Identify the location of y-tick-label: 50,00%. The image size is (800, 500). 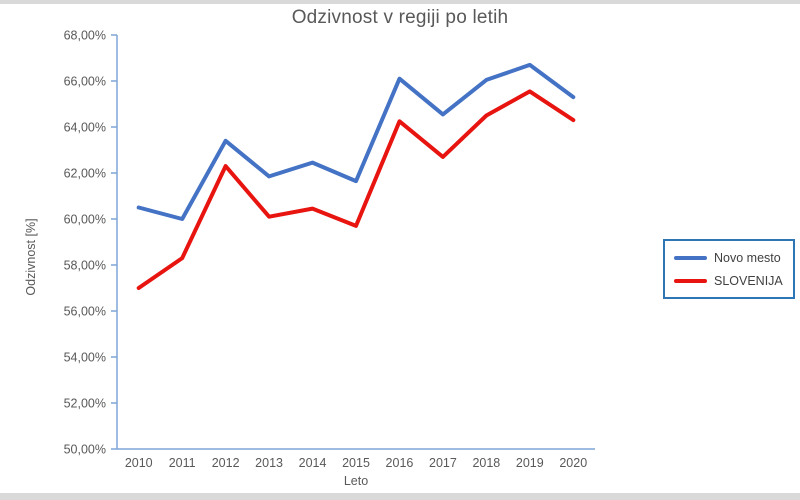
(85, 450).